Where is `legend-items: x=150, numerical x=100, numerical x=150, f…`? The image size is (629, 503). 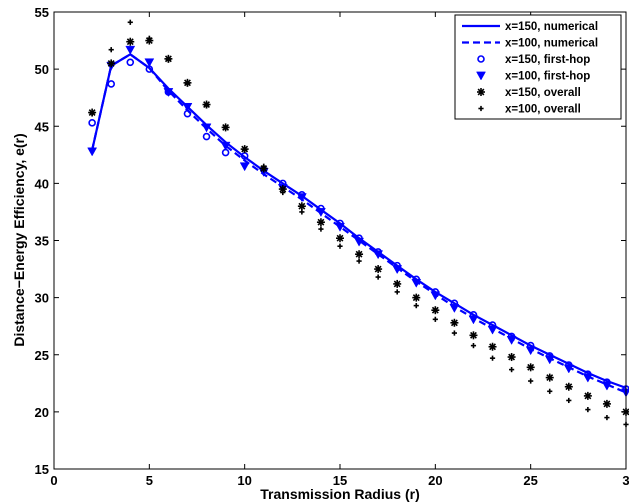
legend-items: x=150, numerical x=100, numerical x=150, f… is located at coordinates (530, 68).